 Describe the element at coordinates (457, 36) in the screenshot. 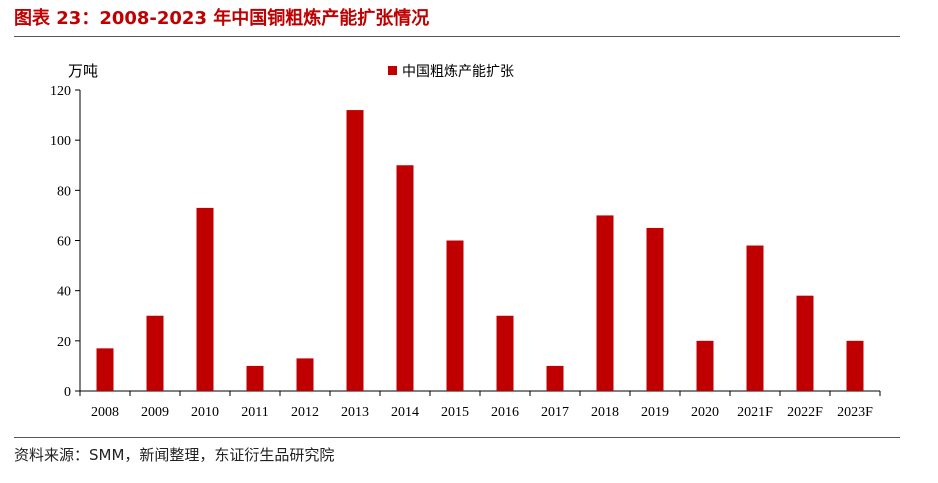

I see `title-divider` at that location.